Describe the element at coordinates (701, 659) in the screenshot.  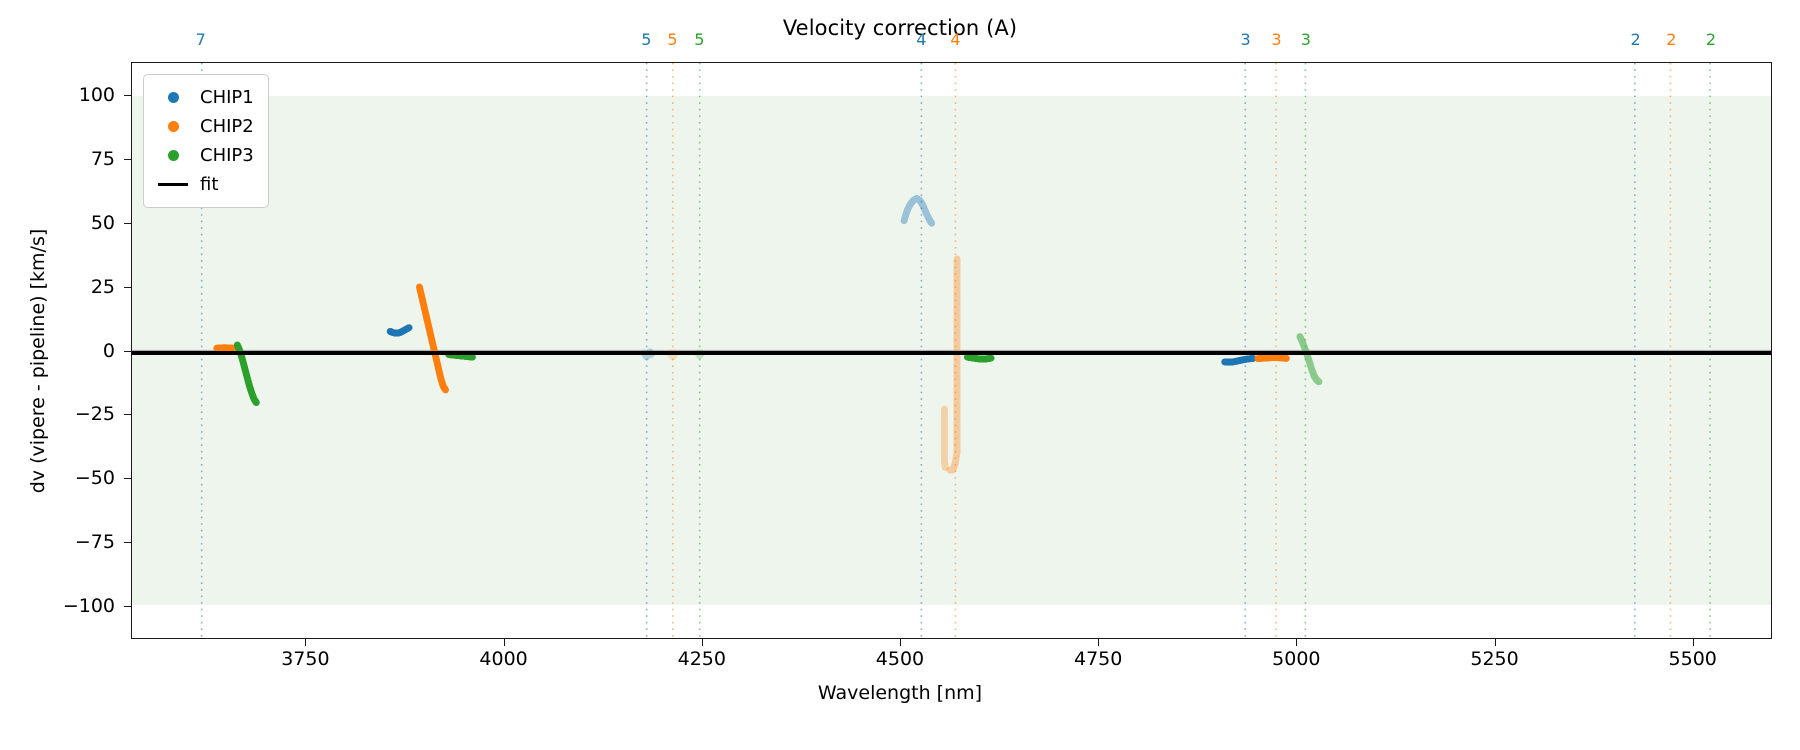
I see `x-tick-label: 4250` at that location.